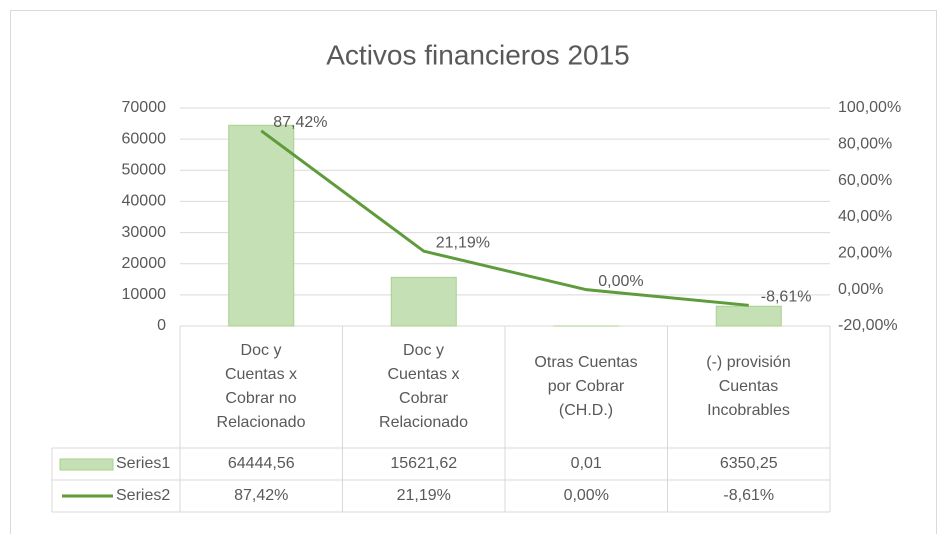  I want to click on table-value: 21,19%, so click(424, 495).